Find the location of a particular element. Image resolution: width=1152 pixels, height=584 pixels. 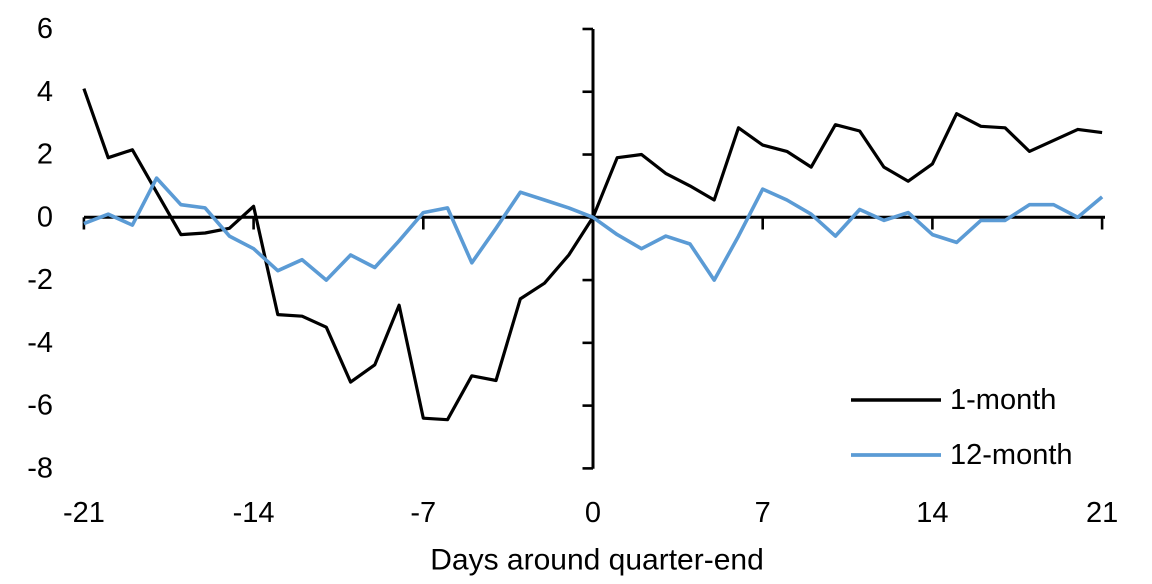

y-axis-ticks is located at coordinates (587, 248).